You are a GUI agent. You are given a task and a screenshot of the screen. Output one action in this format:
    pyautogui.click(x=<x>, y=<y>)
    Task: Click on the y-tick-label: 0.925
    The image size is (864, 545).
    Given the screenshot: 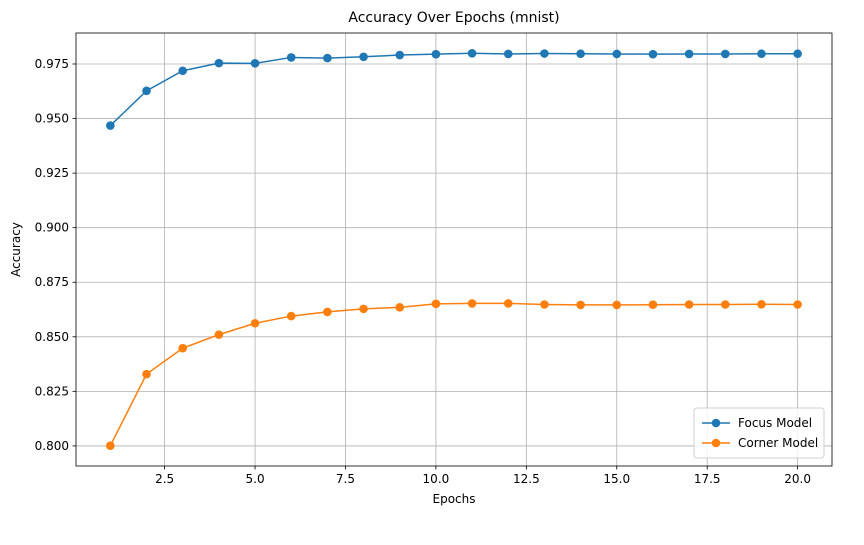 What is the action you would take?
    pyautogui.click(x=52, y=173)
    